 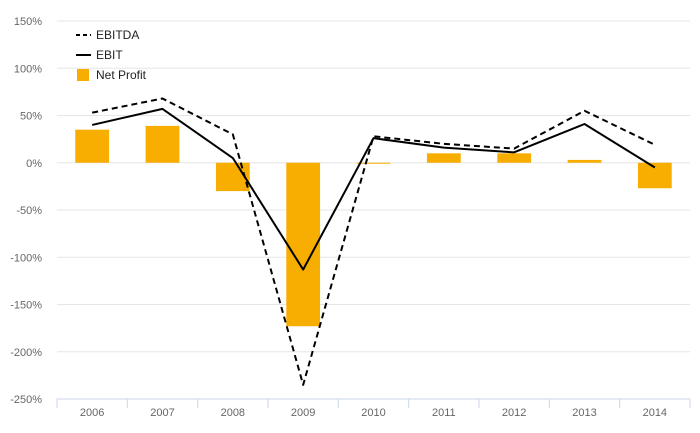 I want to click on x-tick-label: 2014, so click(x=655, y=413).